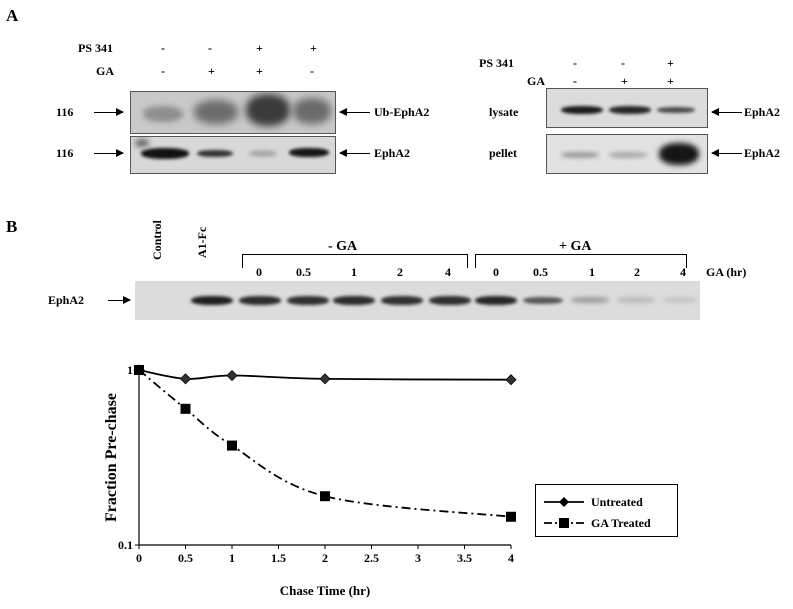 This screenshot has height=609, width=793. Describe the element at coordinates (402, 112) in the screenshot. I see `ub-epha2-label: Ub-EphA2` at that location.